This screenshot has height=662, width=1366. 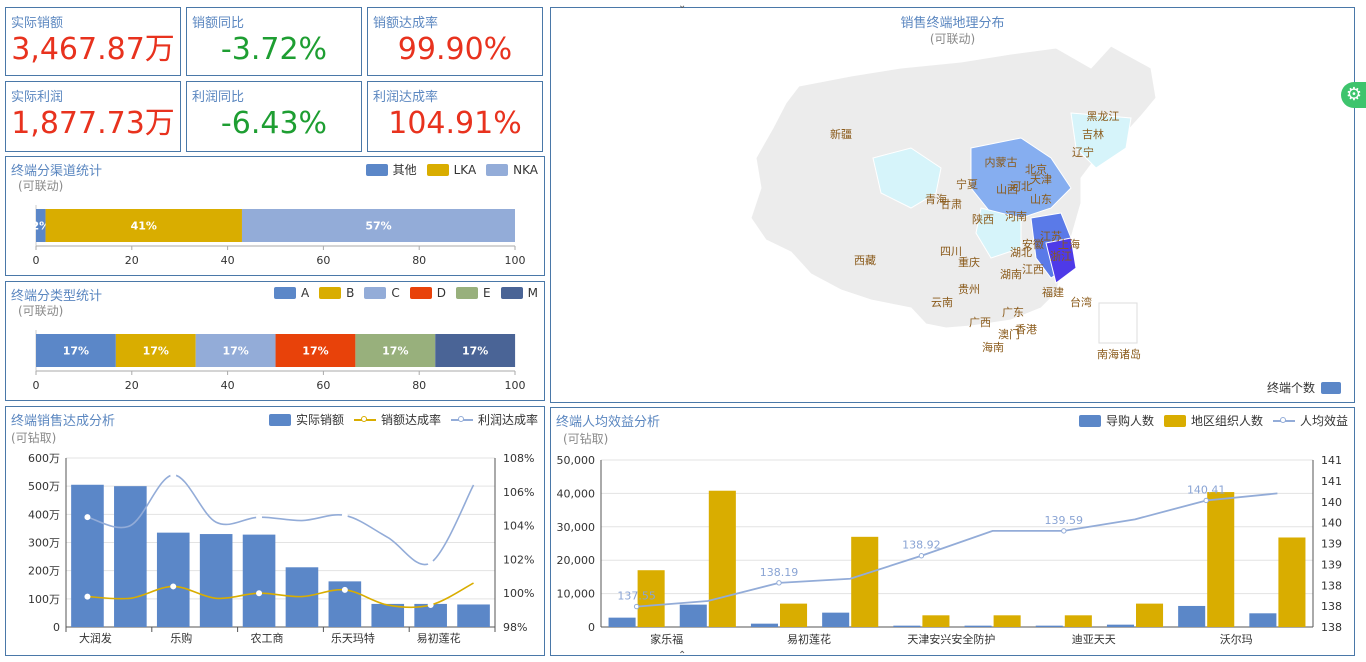 I want to click on legend-item-c: C, so click(x=382, y=293).